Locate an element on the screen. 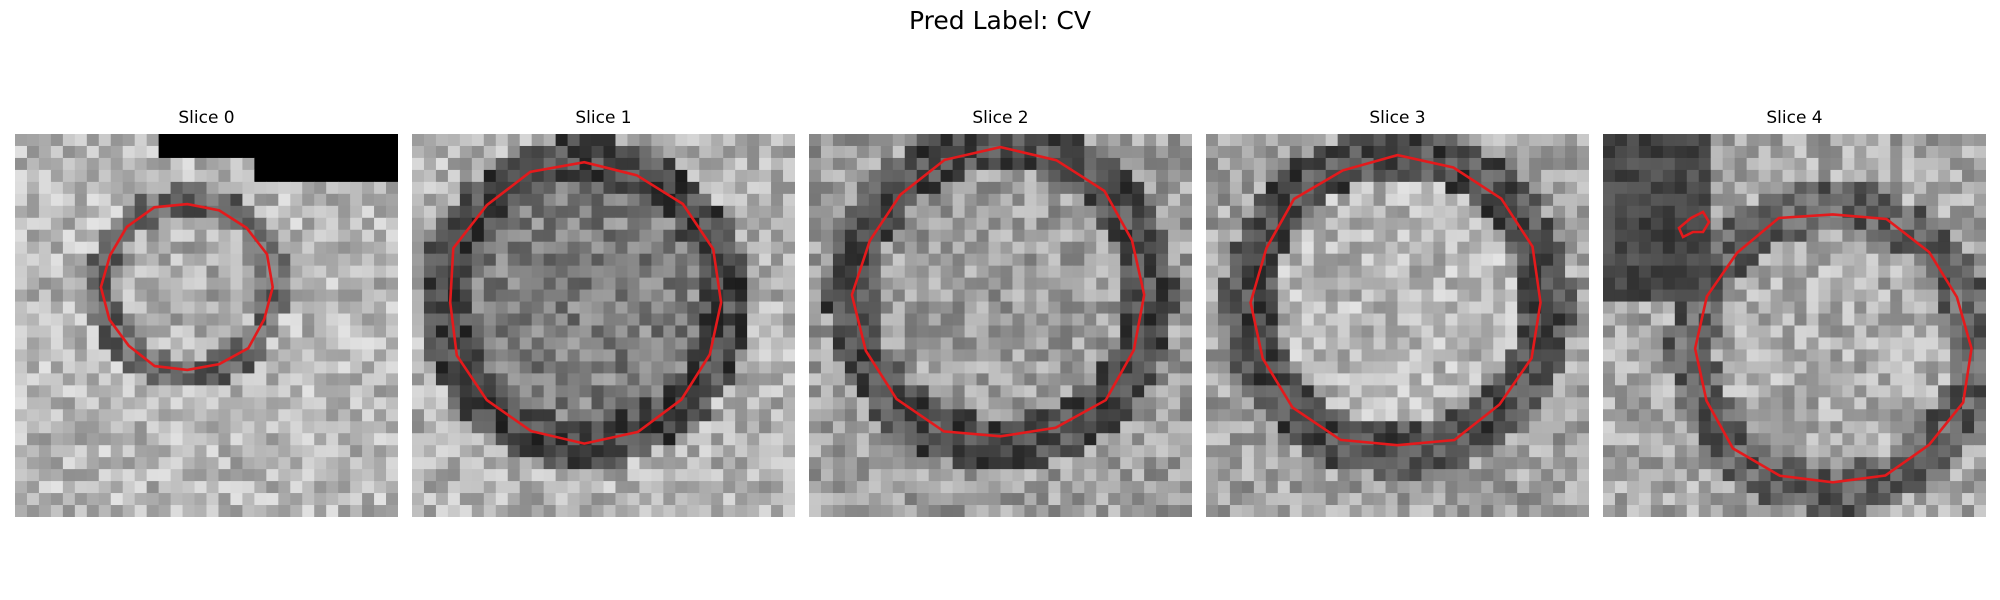 The width and height of the screenshot is (2000, 600). slice-title-1: Slice 1 is located at coordinates (603, 118).